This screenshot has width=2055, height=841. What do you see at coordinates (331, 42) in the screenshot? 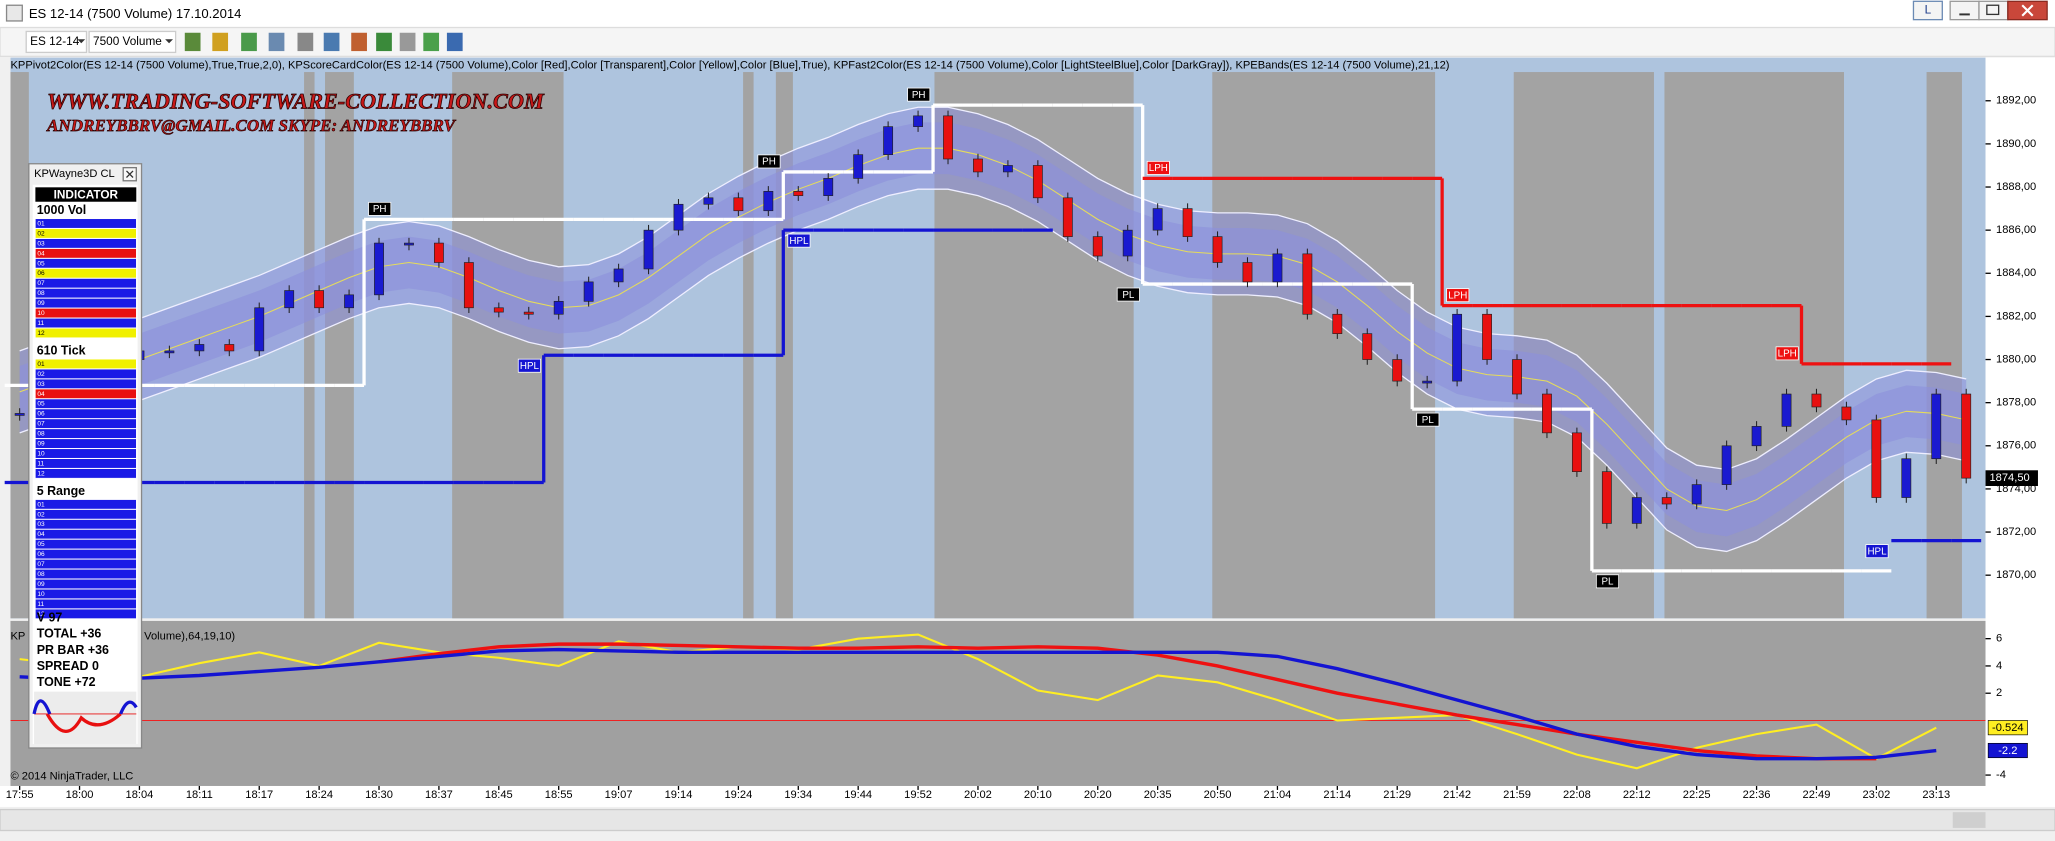
I see `zoom-button` at bounding box center [331, 42].